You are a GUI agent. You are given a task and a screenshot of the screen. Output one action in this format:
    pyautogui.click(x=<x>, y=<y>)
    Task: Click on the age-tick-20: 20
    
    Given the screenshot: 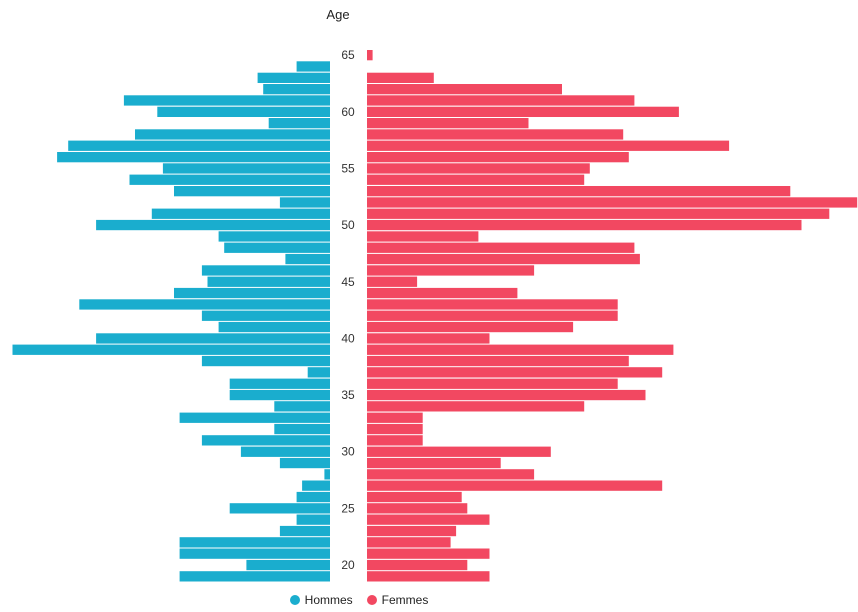 What is the action you would take?
    pyautogui.click(x=348, y=565)
    